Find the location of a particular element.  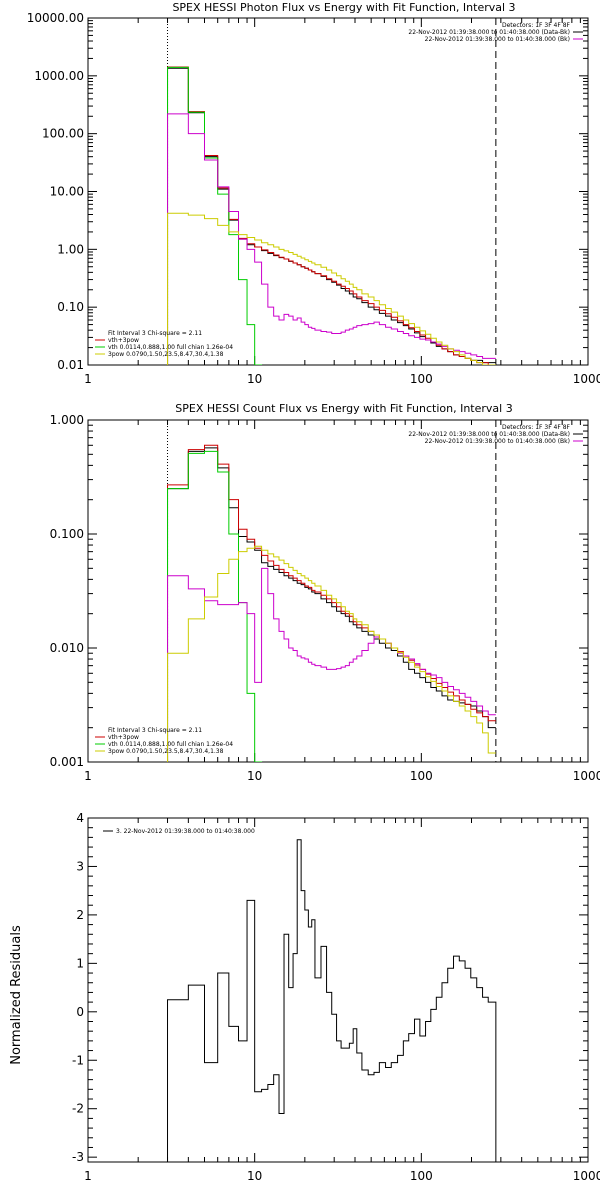

y-tick-label: 1000.00 is located at coordinates (59, 76).